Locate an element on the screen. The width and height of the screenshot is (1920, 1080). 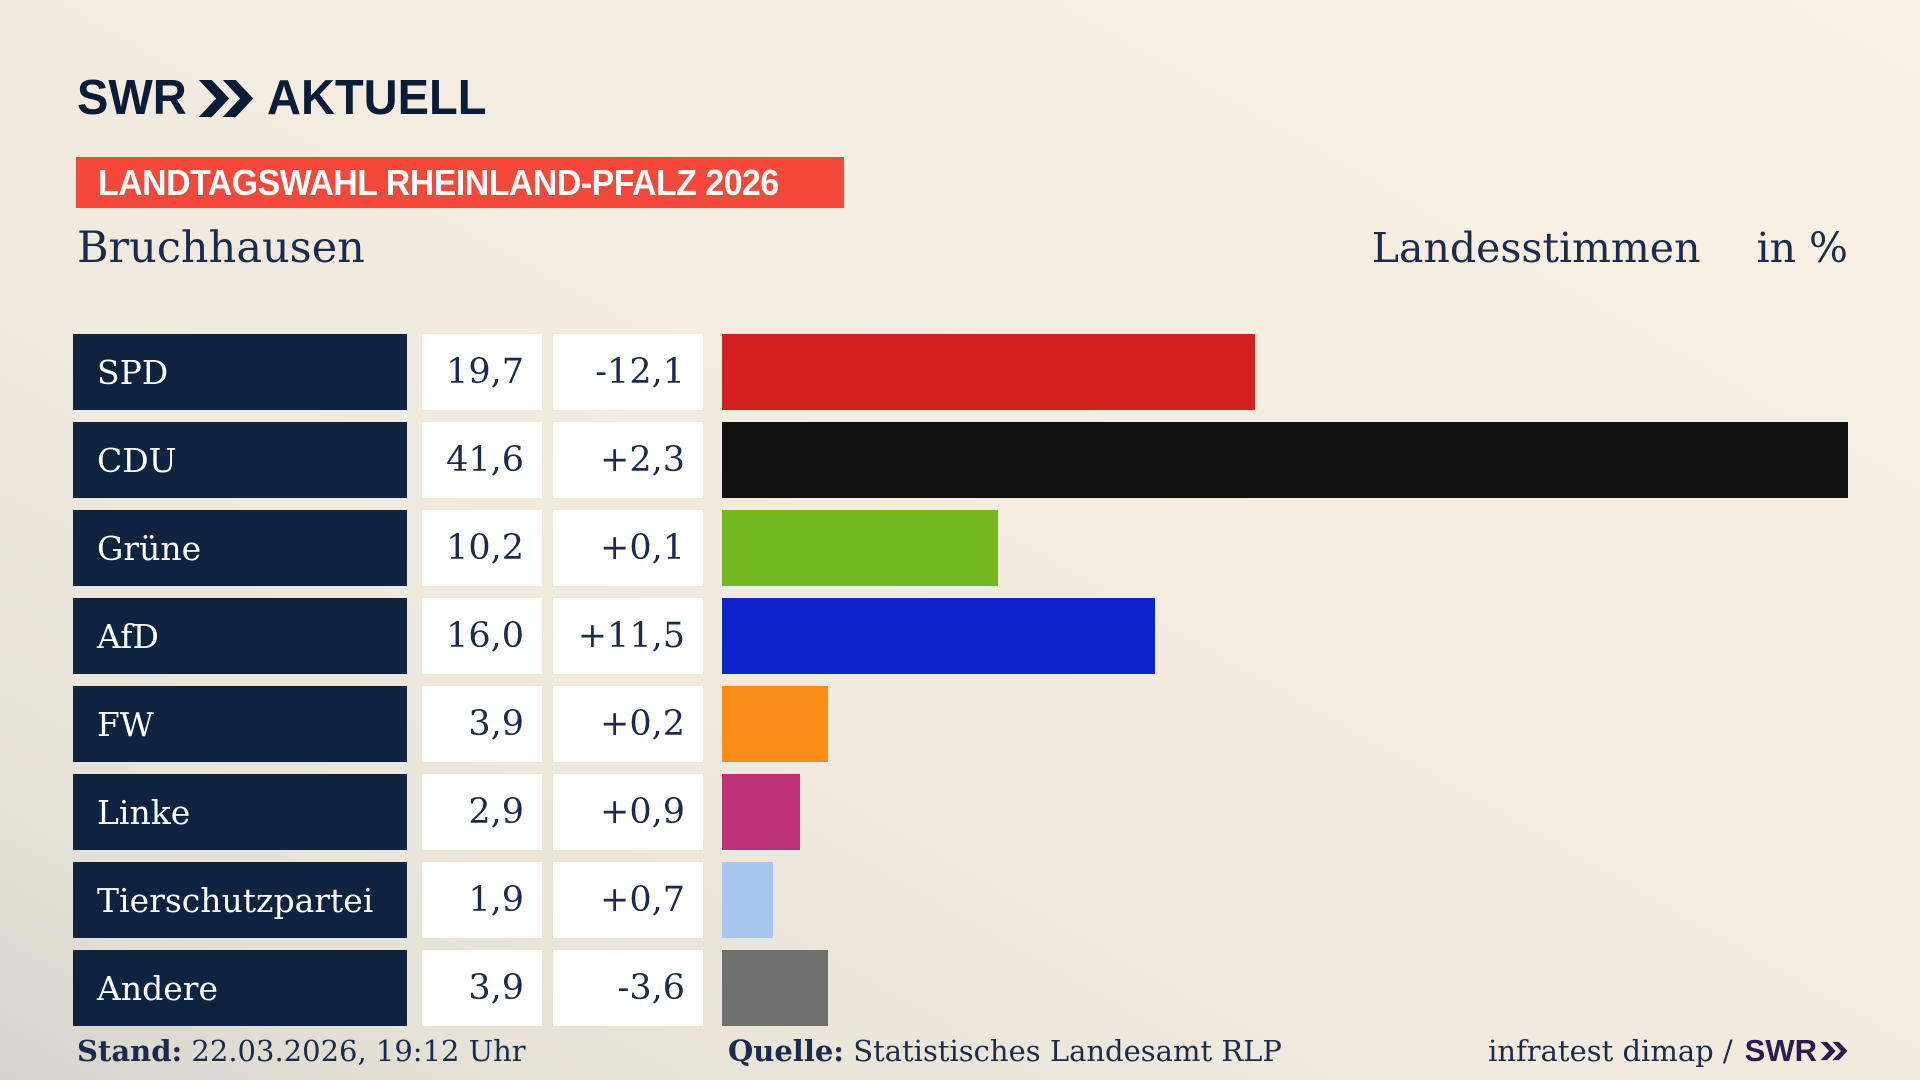
party-name: CDU is located at coordinates (137, 460).